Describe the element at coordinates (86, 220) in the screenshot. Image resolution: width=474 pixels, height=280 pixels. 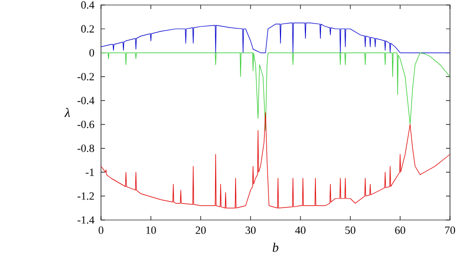
I see `y-tick-label: -1.4` at that location.